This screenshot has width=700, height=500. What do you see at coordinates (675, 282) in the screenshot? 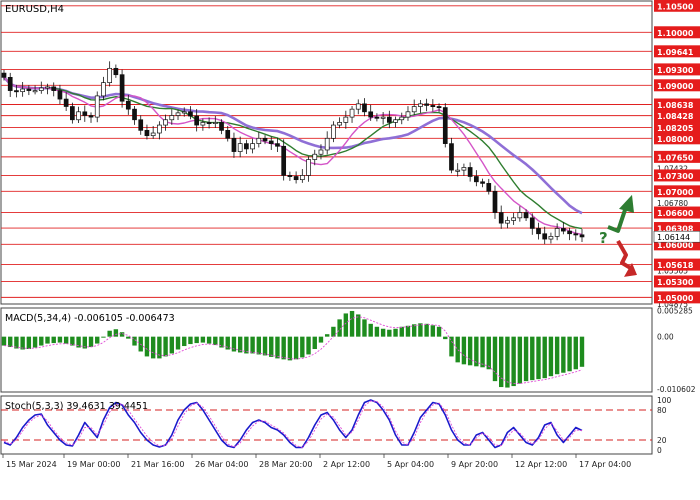
I see `level-label: 1.05300` at bounding box center [675, 282].